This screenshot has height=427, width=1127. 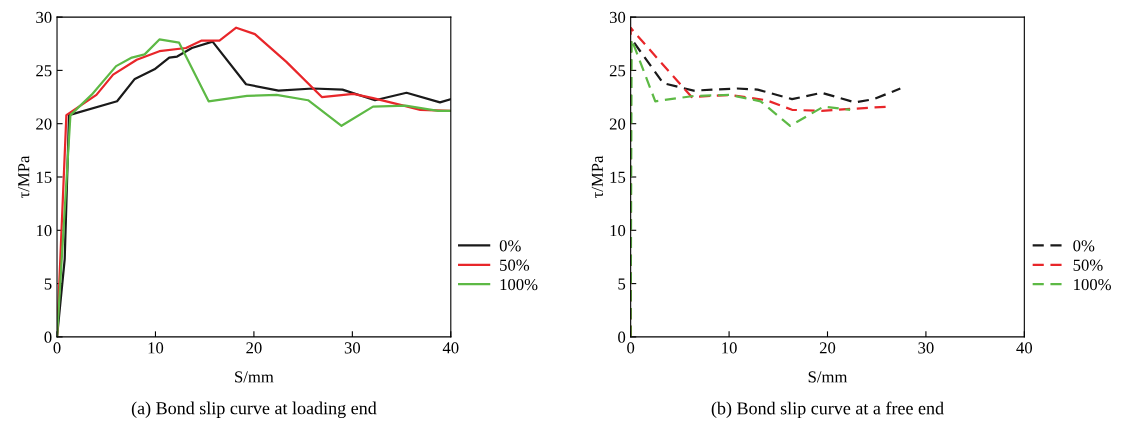 I want to click on line-series, so click(x=741, y=187).